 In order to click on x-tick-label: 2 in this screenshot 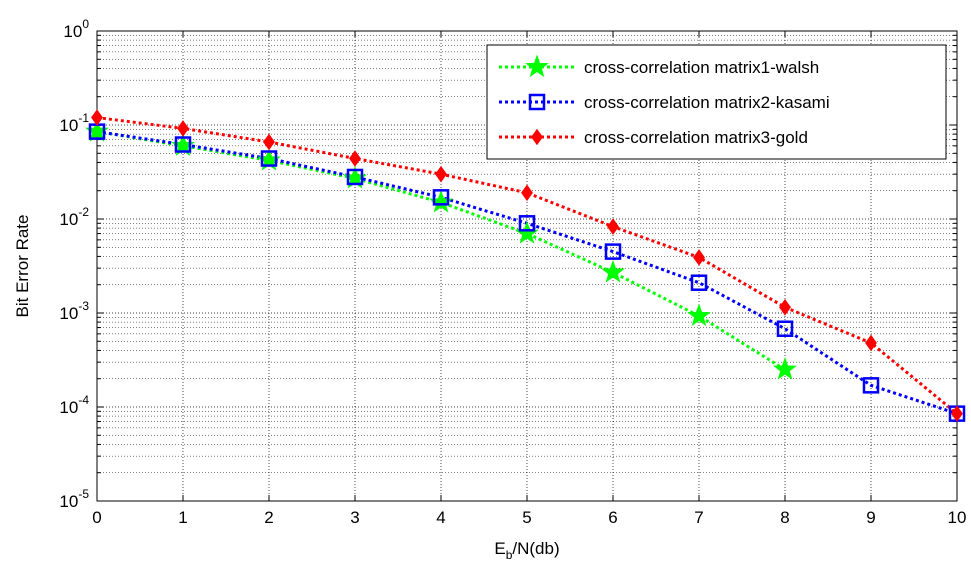, I will do `click(268, 517)`.